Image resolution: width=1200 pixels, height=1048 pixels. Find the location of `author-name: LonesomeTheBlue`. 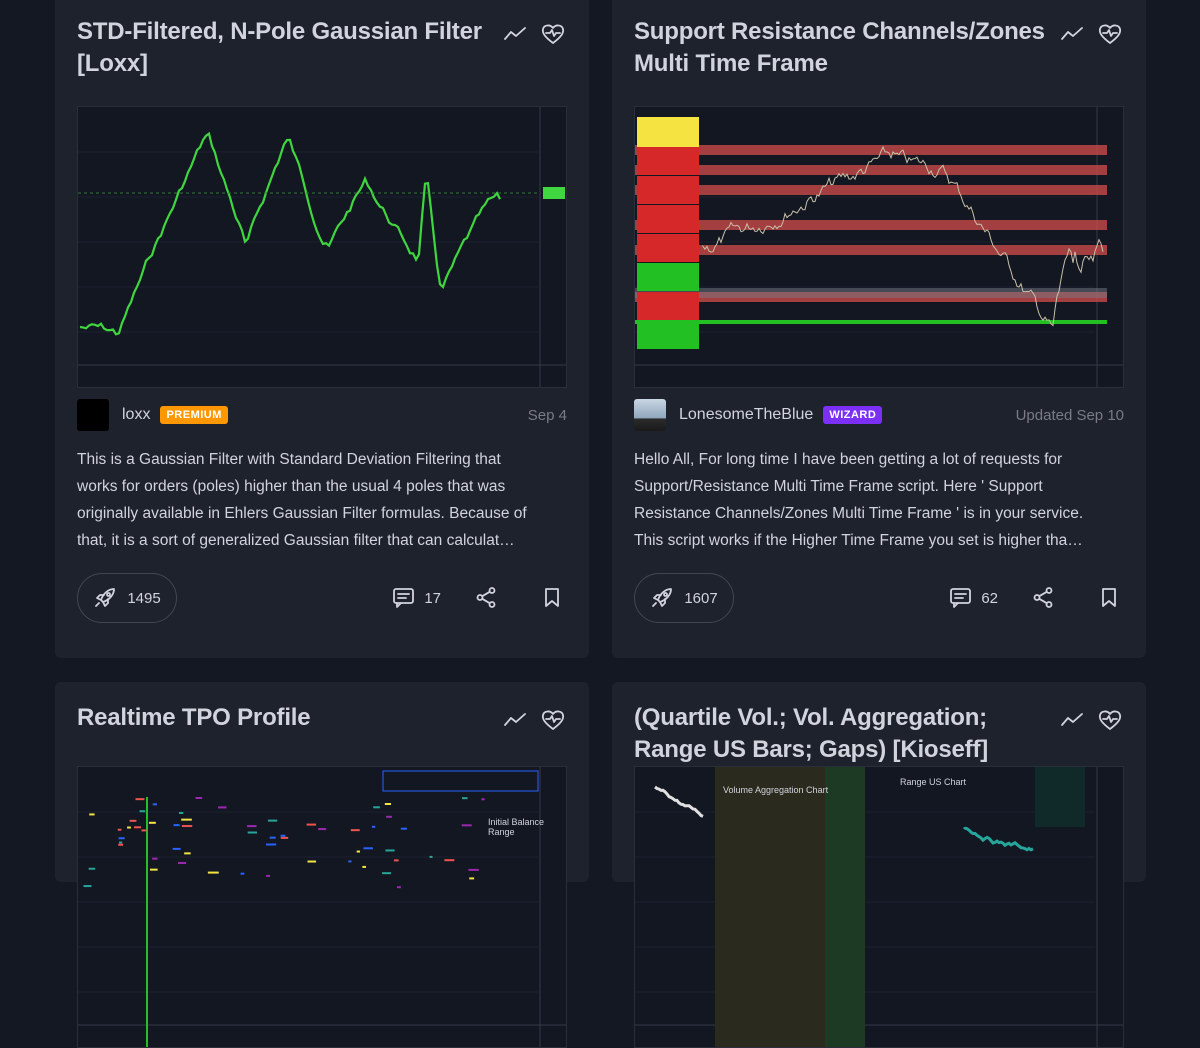

author-name: LonesomeTheBlue is located at coordinates (746, 414).